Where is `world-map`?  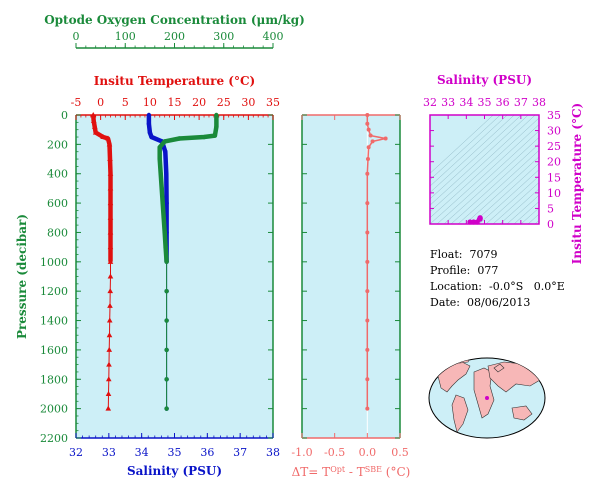 world-map is located at coordinates (487, 398).